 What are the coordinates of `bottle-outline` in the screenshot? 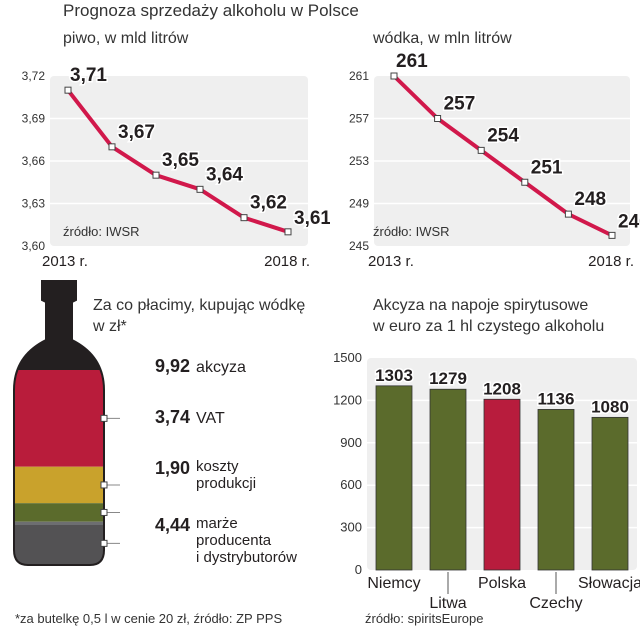 It's located at (59, 423).